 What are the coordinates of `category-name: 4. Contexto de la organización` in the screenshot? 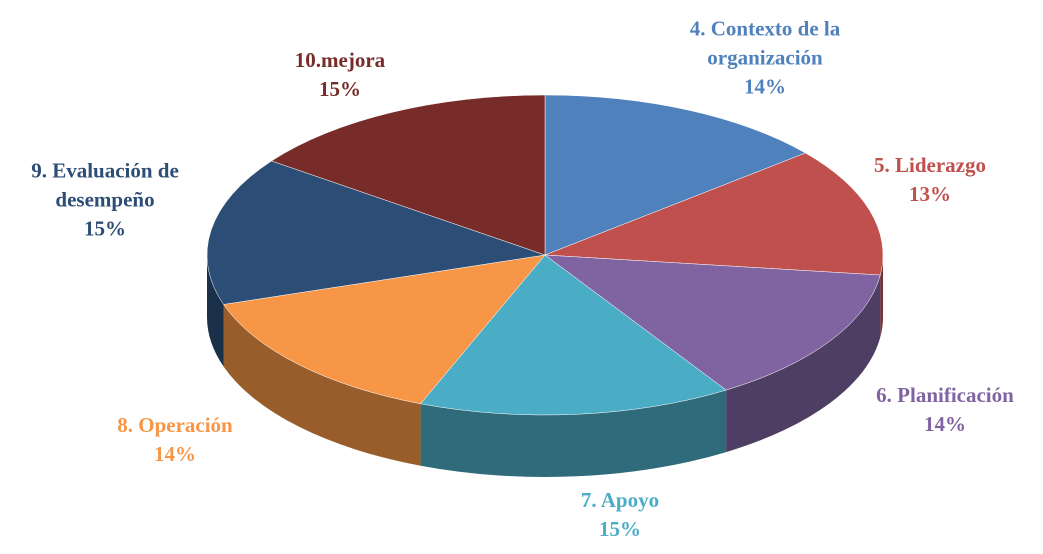 It's located at (765, 43).